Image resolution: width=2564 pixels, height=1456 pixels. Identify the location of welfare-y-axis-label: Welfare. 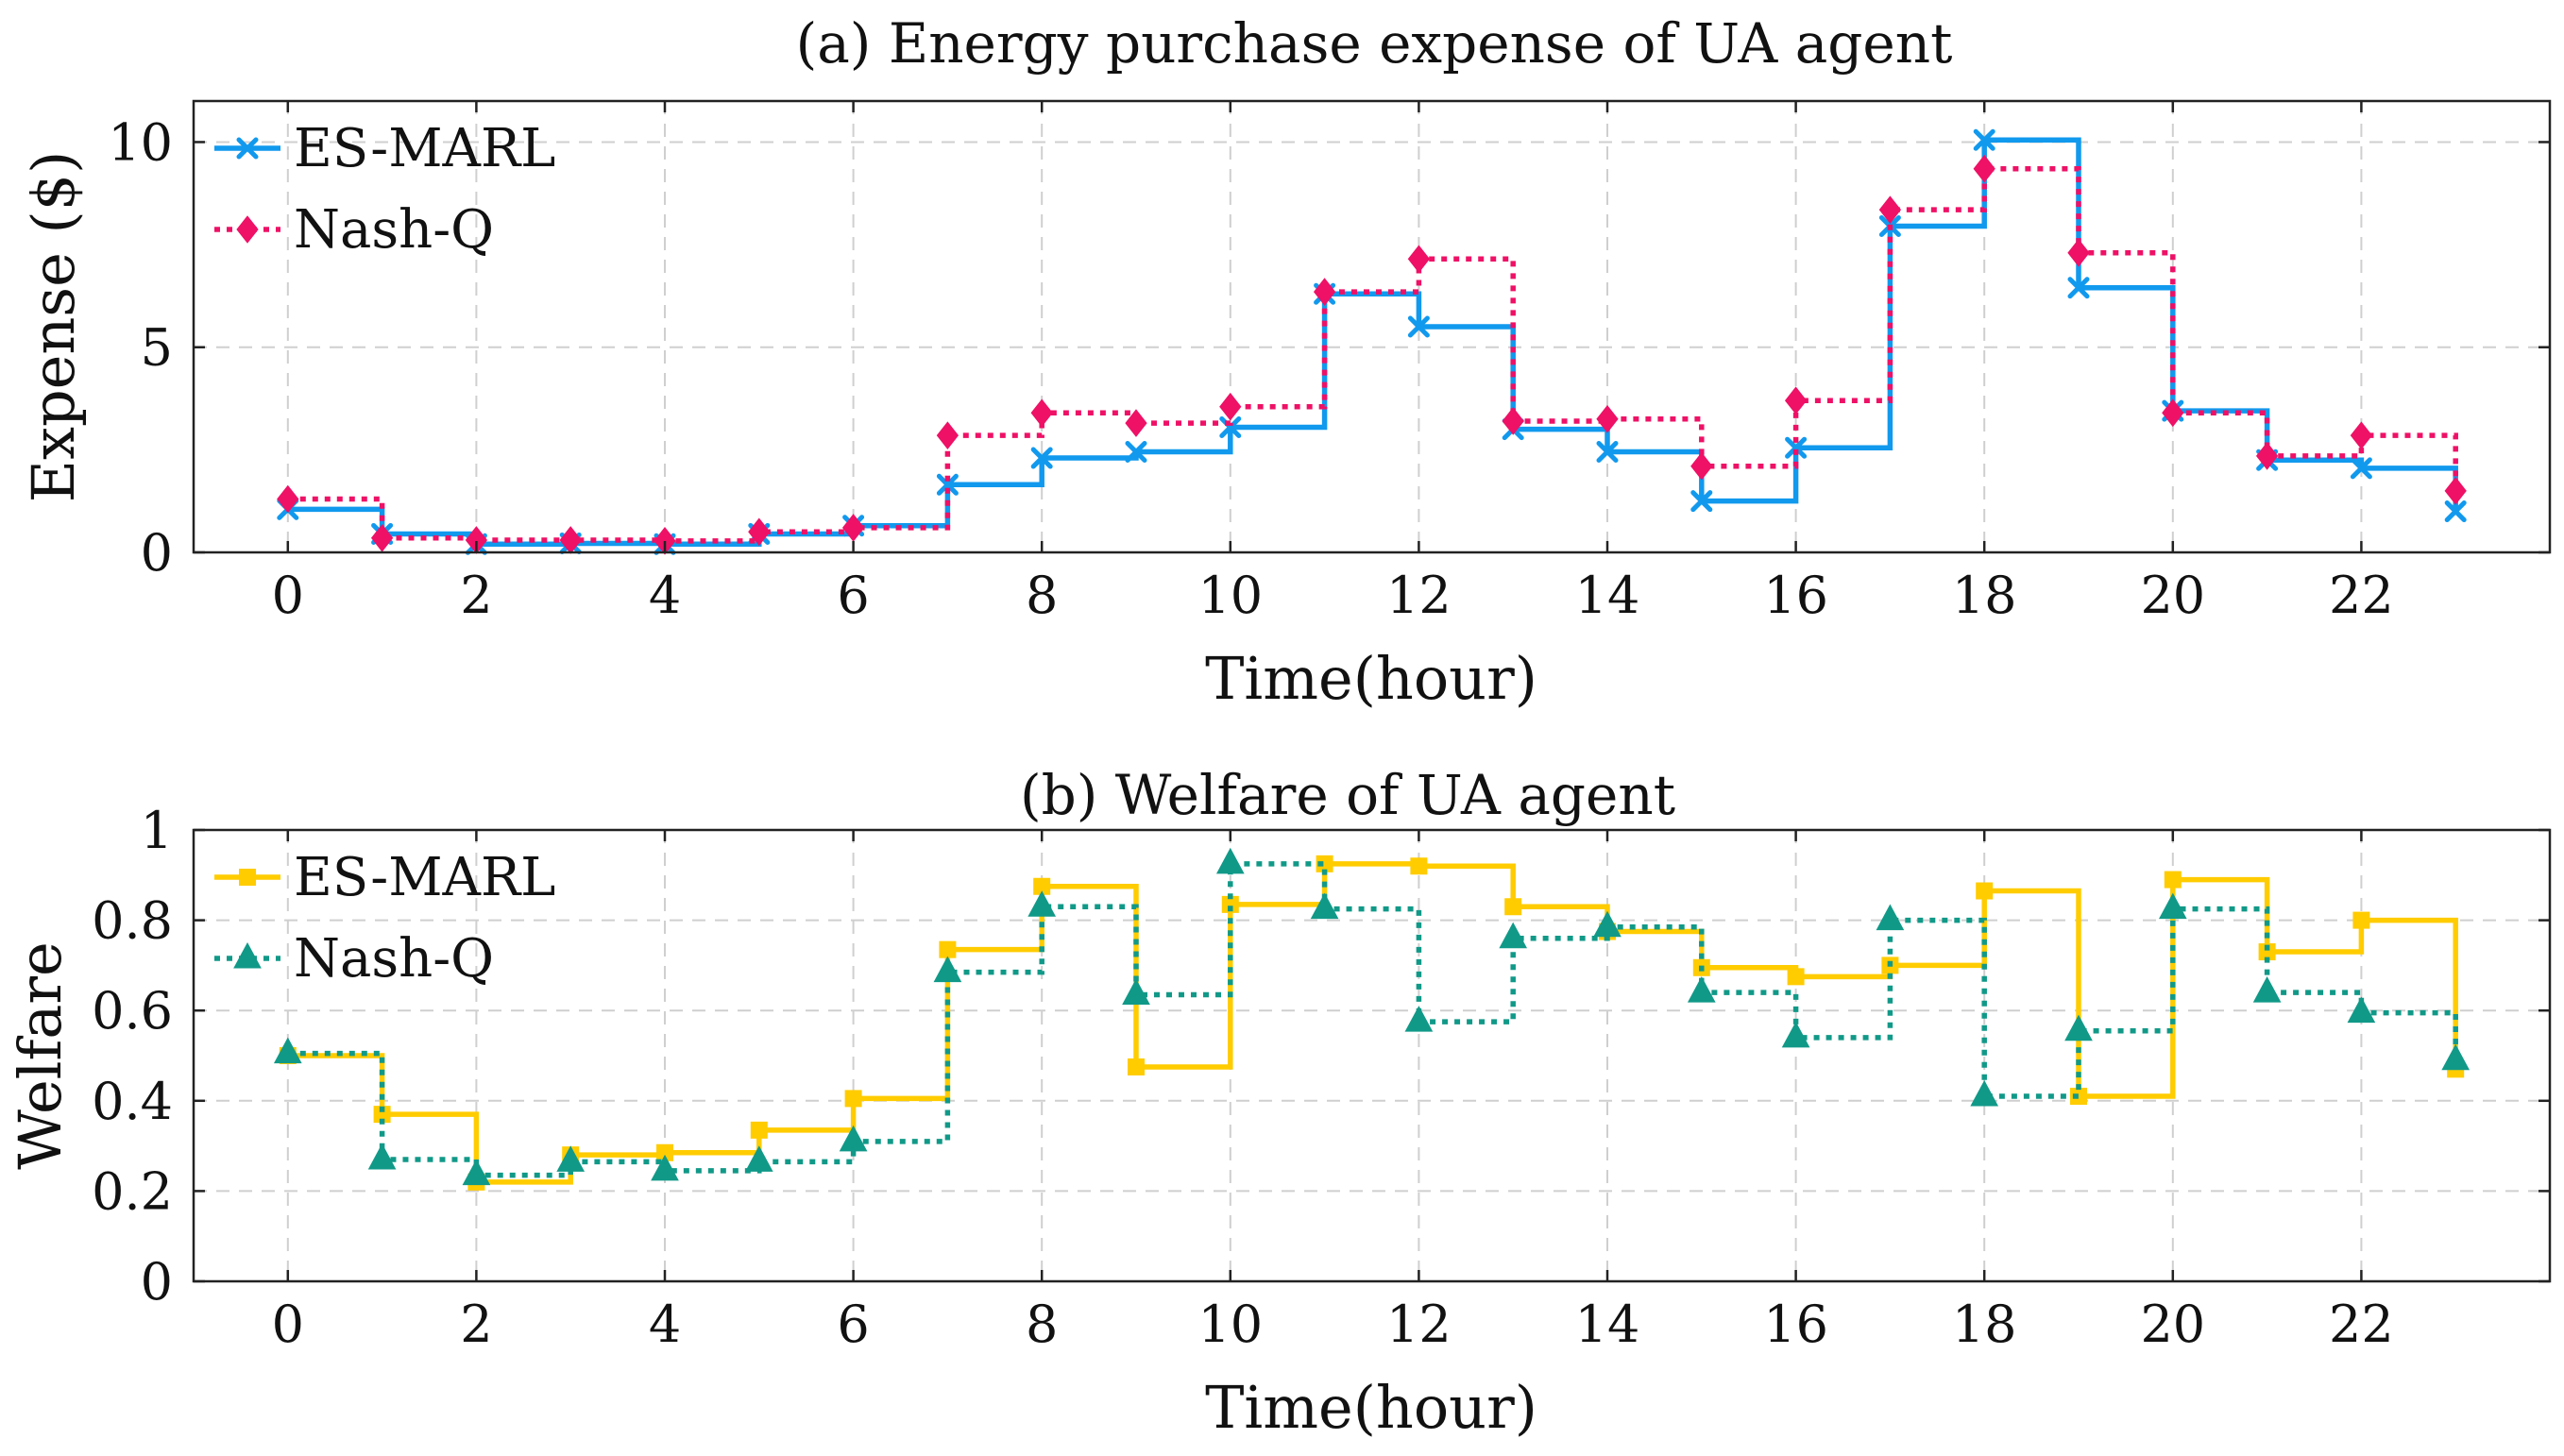
(40, 1055).